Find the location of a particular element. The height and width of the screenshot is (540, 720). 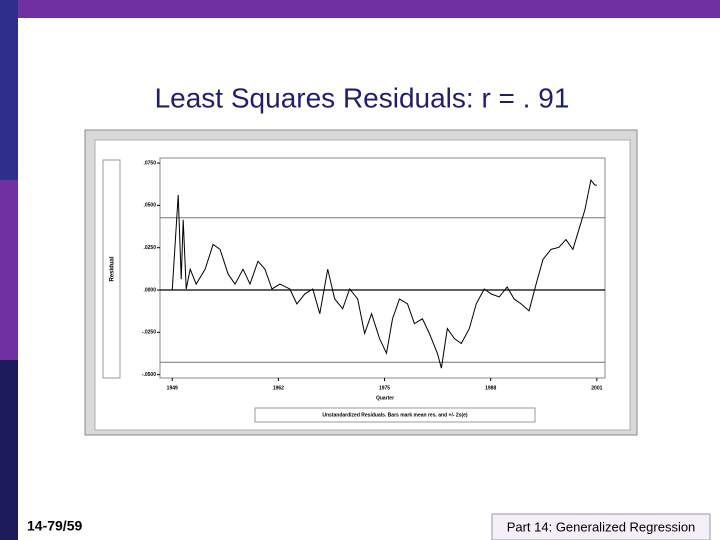

y-label-box is located at coordinates (111, 269).